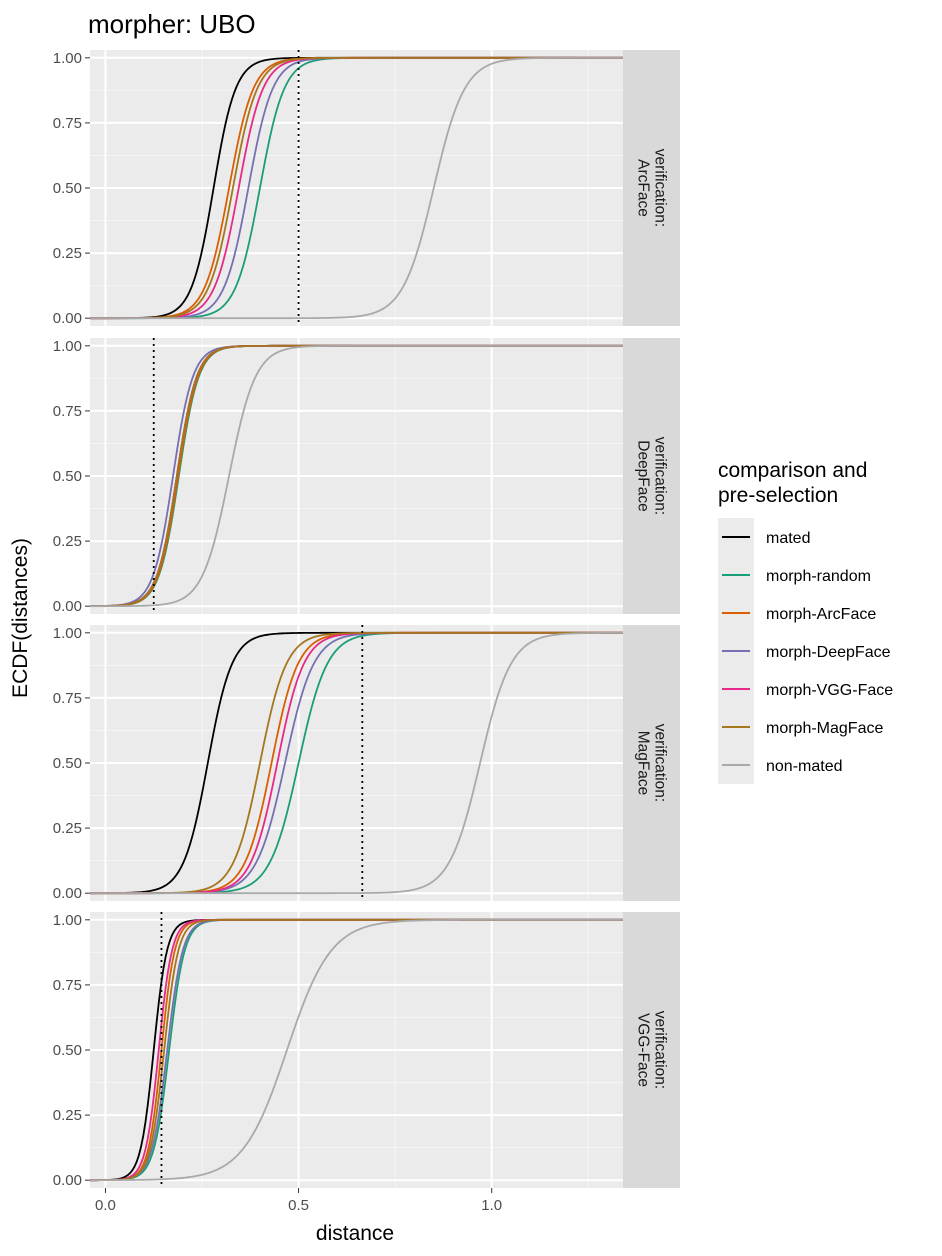 The image size is (942, 1256). What do you see at coordinates (818, 576) in the screenshot?
I see `legend-label: morph-random` at bounding box center [818, 576].